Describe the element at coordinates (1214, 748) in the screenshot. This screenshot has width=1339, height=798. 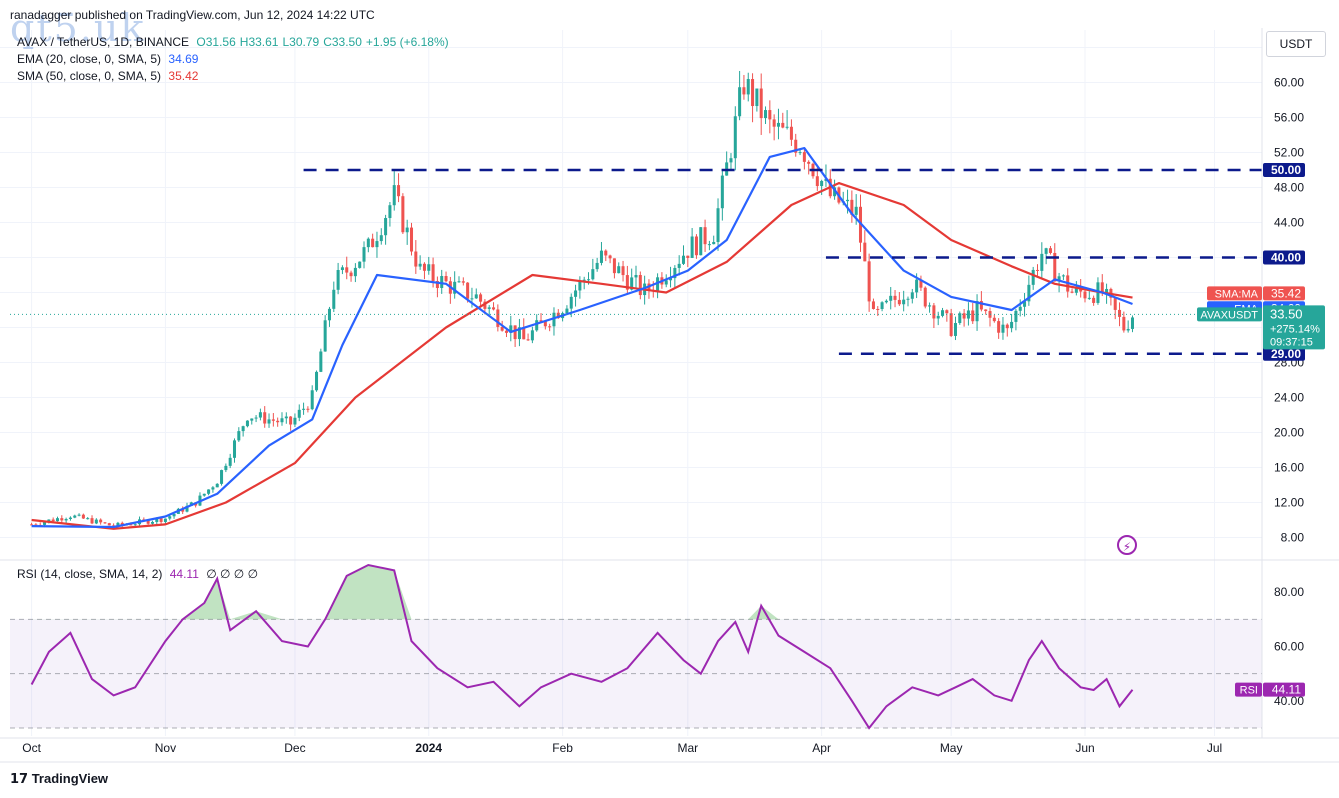
I see `x-tick-label: Jul` at that location.